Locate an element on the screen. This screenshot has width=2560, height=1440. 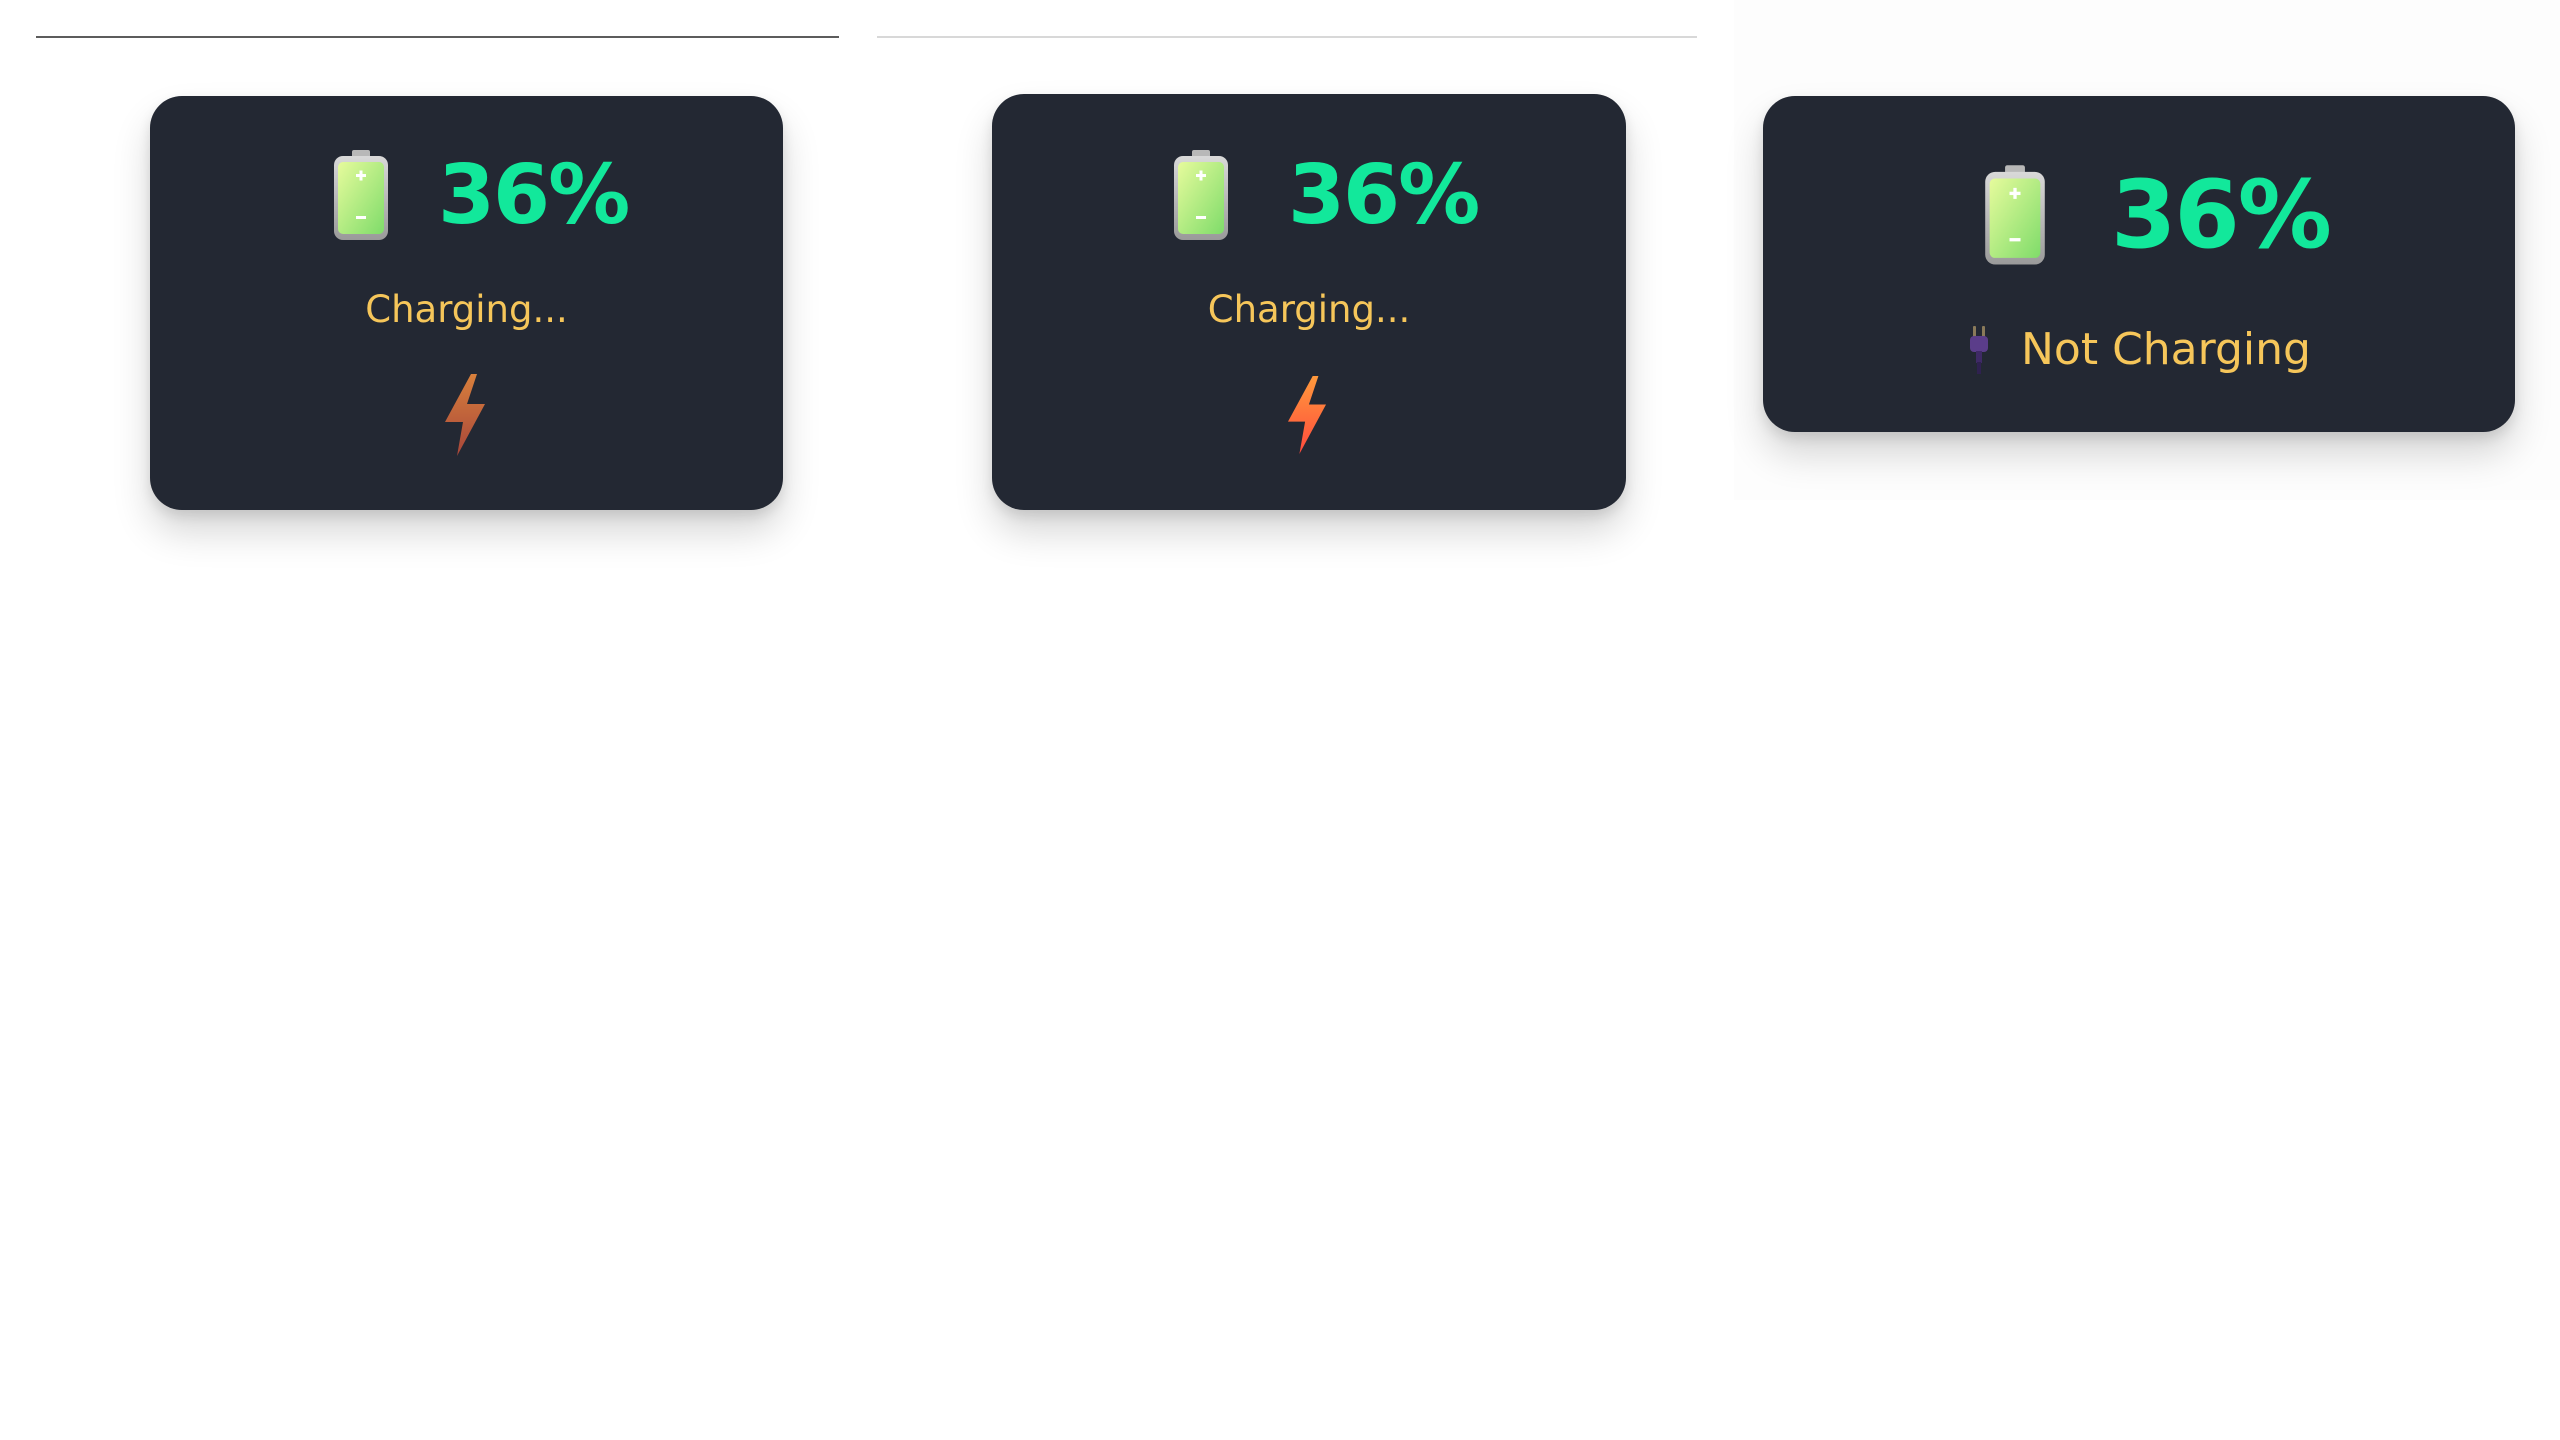
battery-card: 36% Not Charging is located at coordinates (2139, 264).